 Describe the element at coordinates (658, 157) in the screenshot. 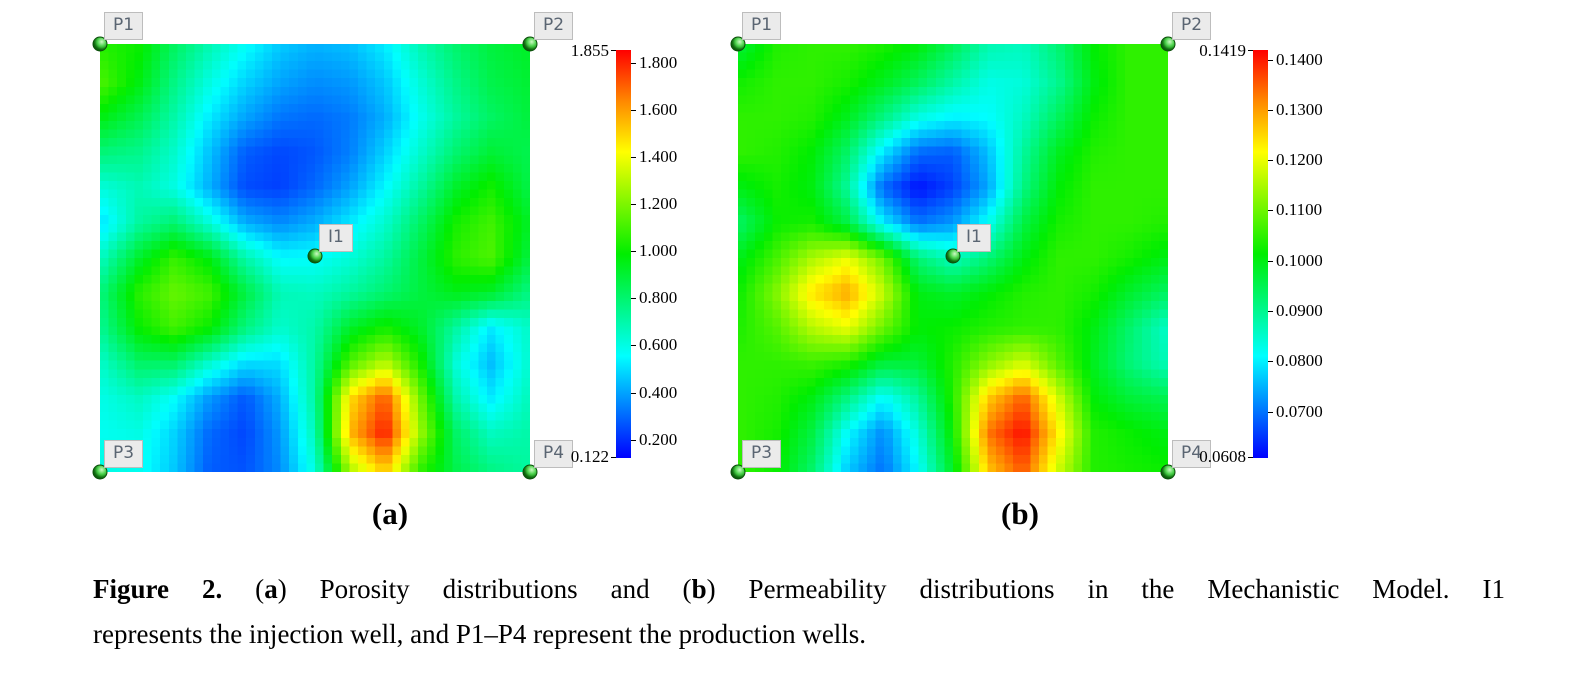

I see `colorbar-tick-label: 1.400` at that location.